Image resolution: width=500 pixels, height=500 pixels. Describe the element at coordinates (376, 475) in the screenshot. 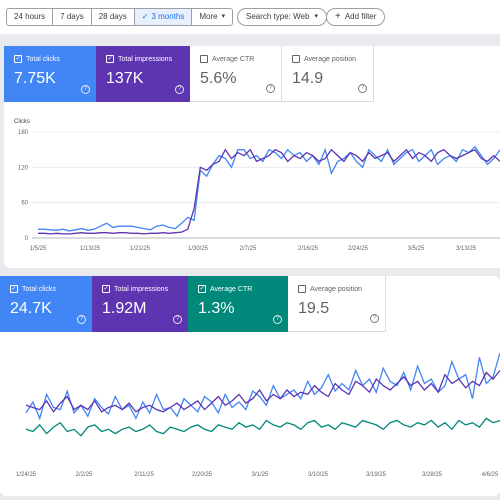

I see `x-tick-label: 3/19/25` at that location.